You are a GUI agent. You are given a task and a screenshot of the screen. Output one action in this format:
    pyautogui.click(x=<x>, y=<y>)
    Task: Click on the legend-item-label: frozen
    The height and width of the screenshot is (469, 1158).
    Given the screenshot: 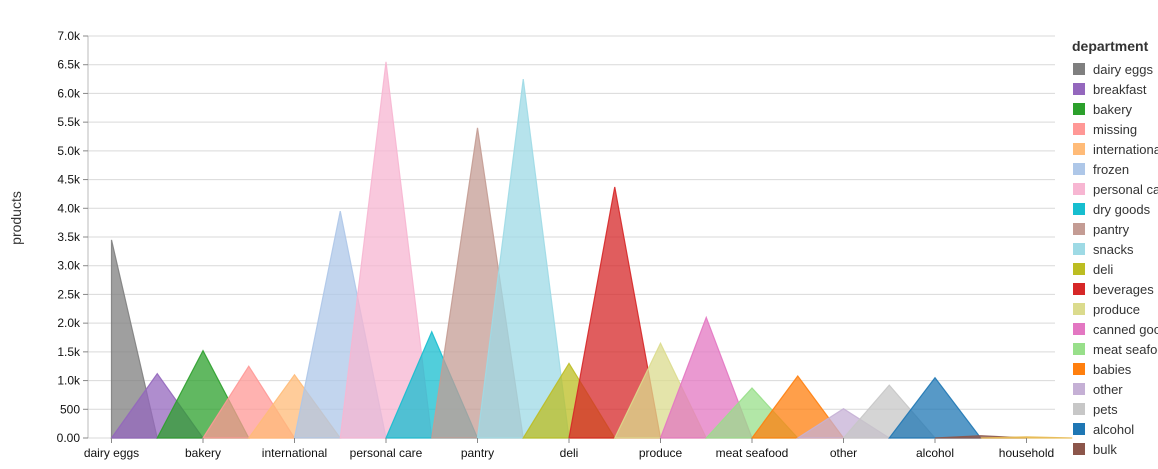 What is the action you would take?
    pyautogui.click(x=1111, y=169)
    